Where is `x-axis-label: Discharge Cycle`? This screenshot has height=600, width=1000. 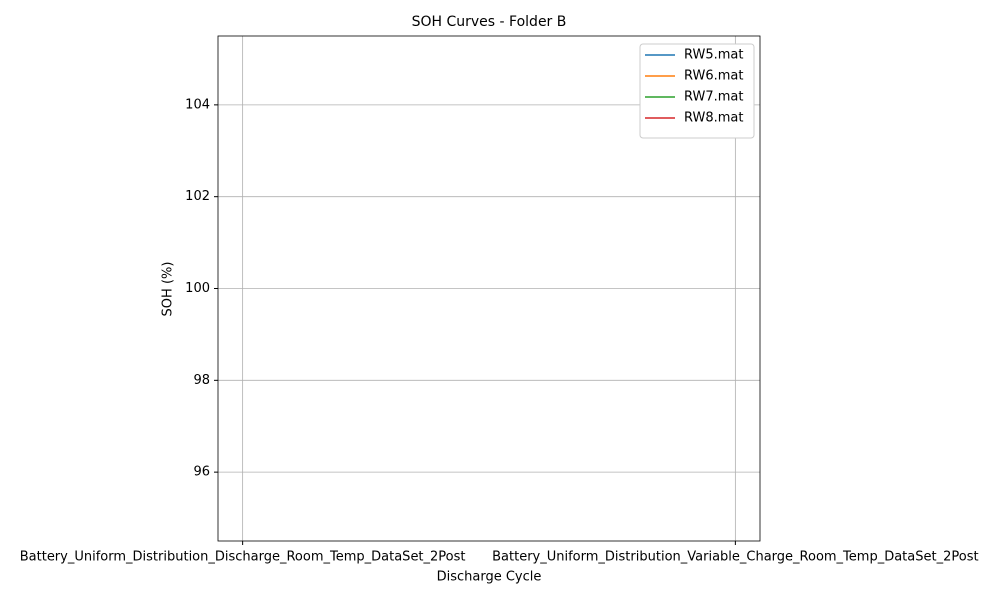 x-axis-label: Discharge Cycle is located at coordinates (489, 577).